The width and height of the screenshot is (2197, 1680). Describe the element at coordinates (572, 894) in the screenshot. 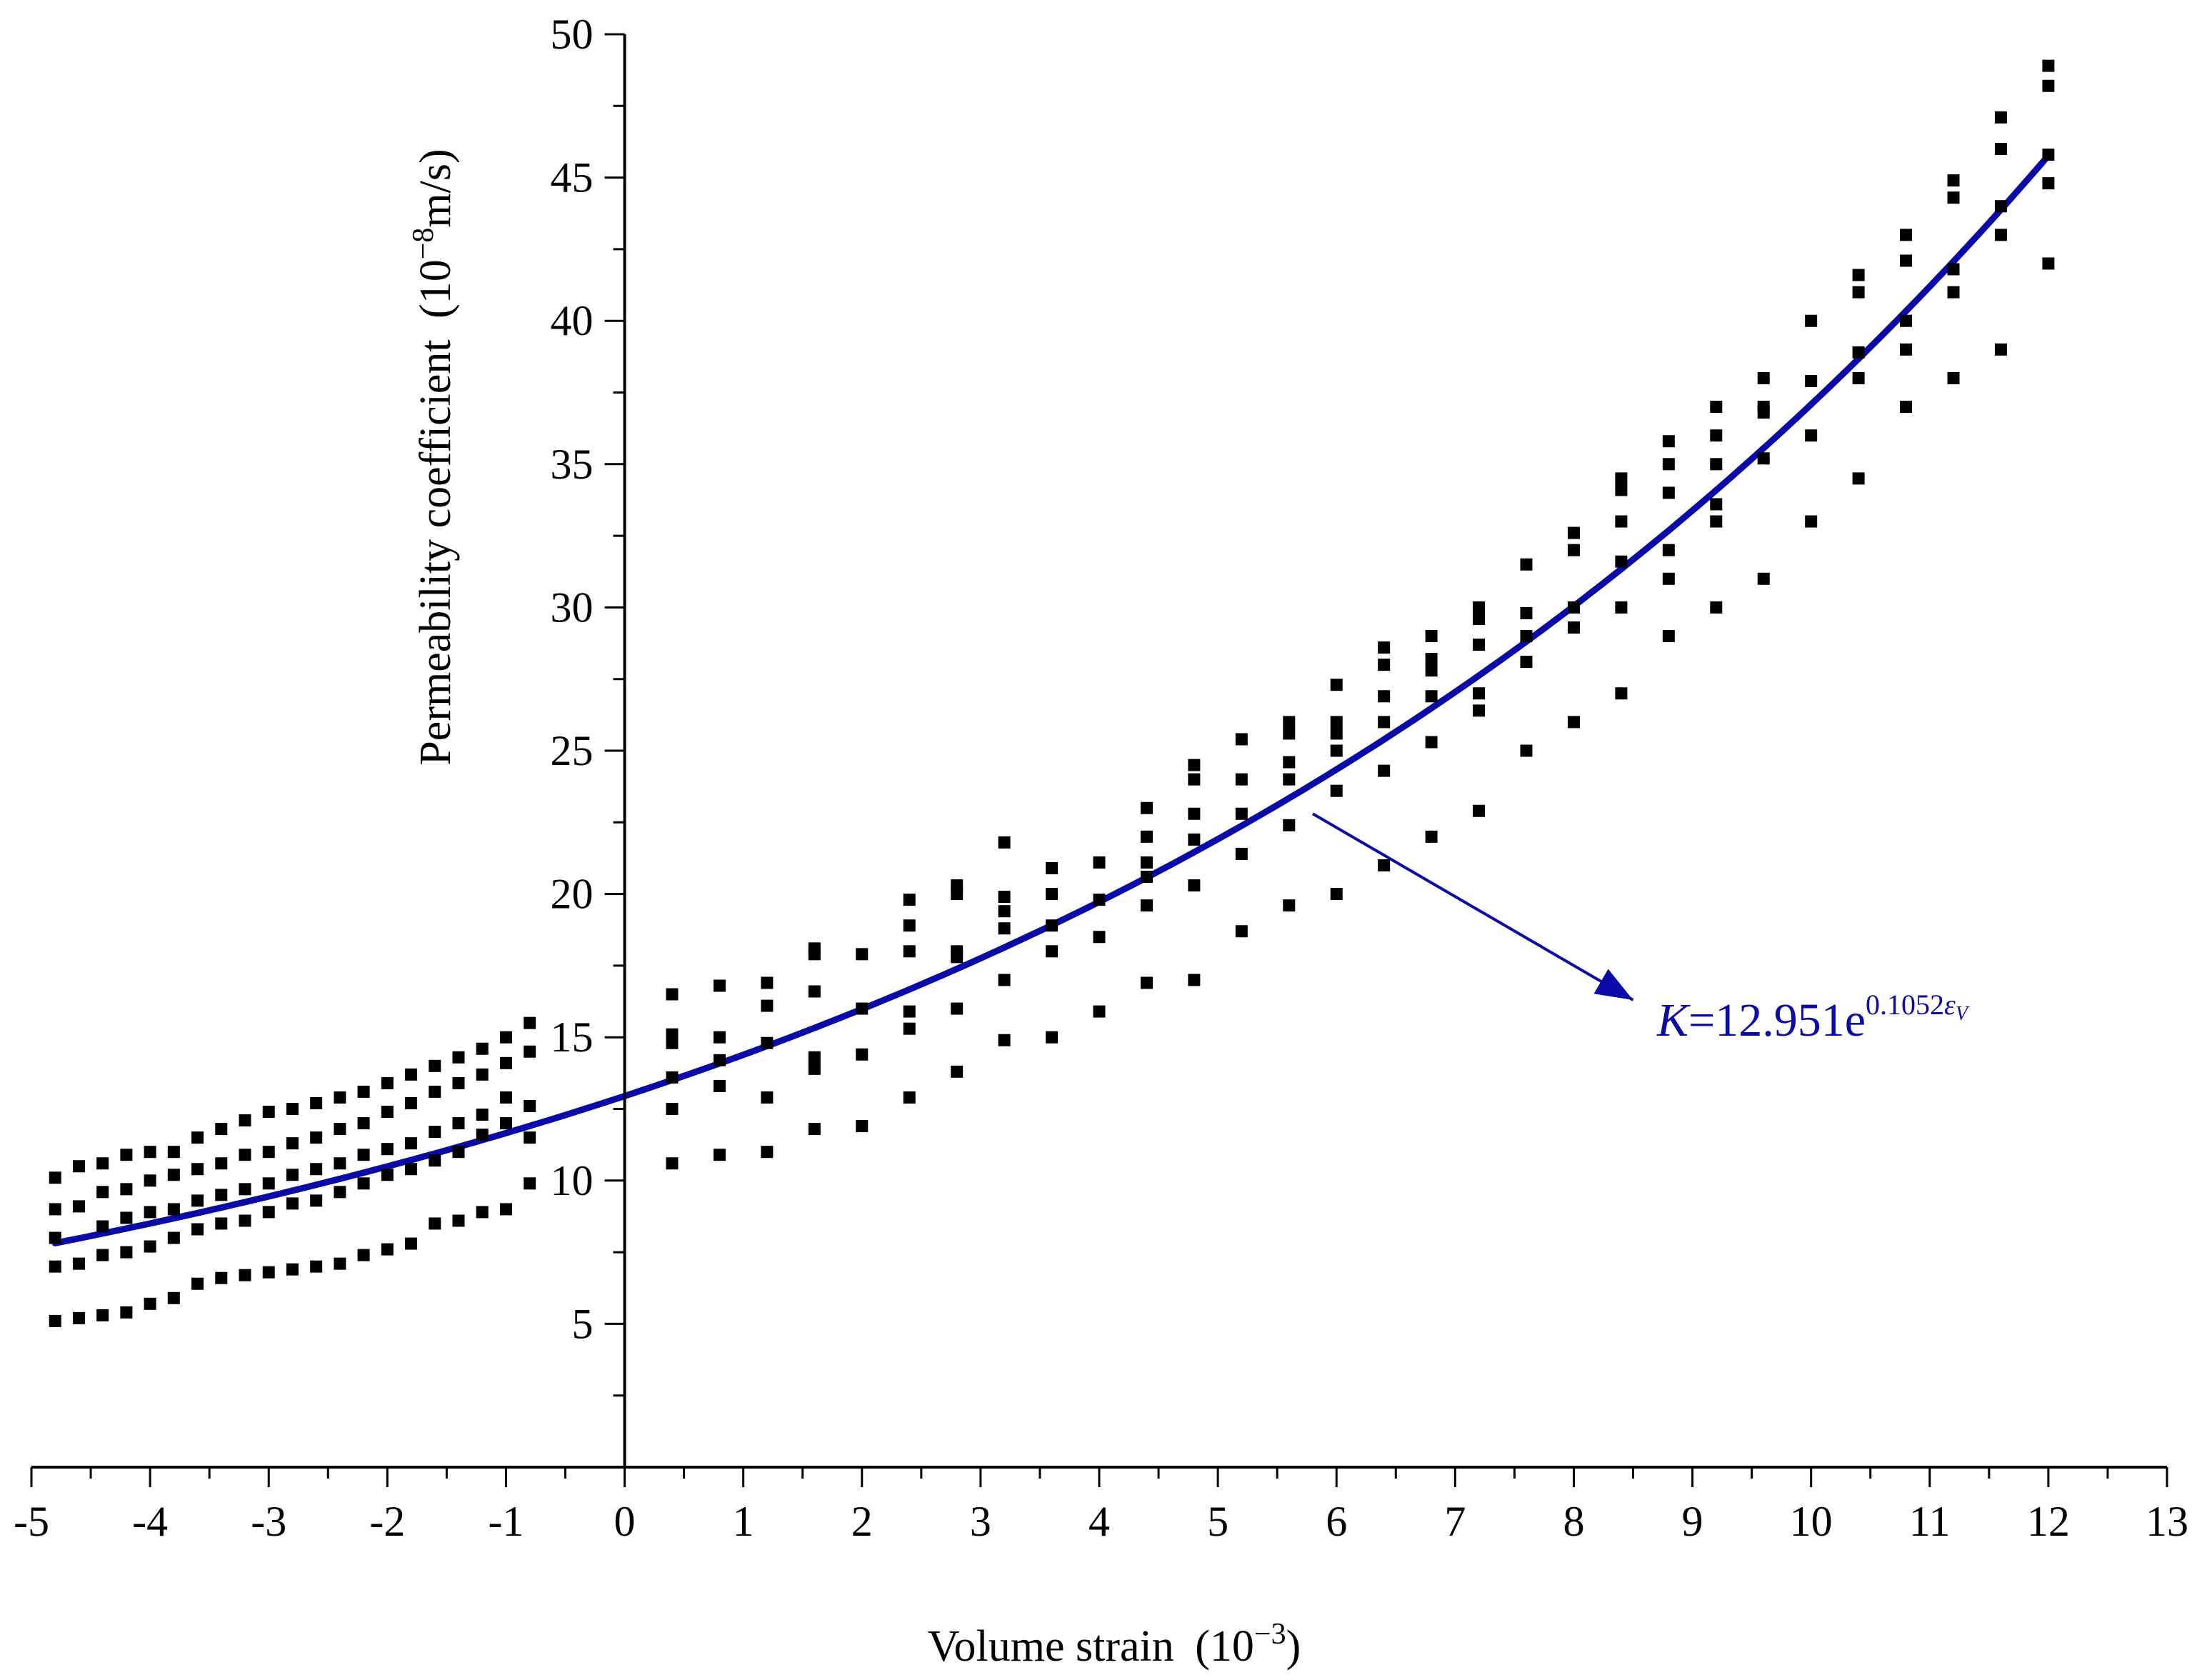

I see `y-tick-label: 20` at that location.